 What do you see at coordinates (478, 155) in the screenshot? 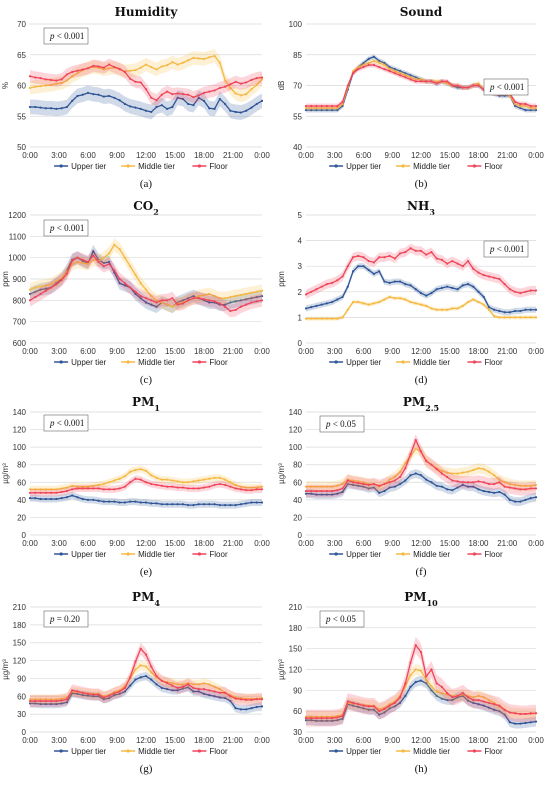
I see `x-tick-label: 18:00` at bounding box center [478, 155].